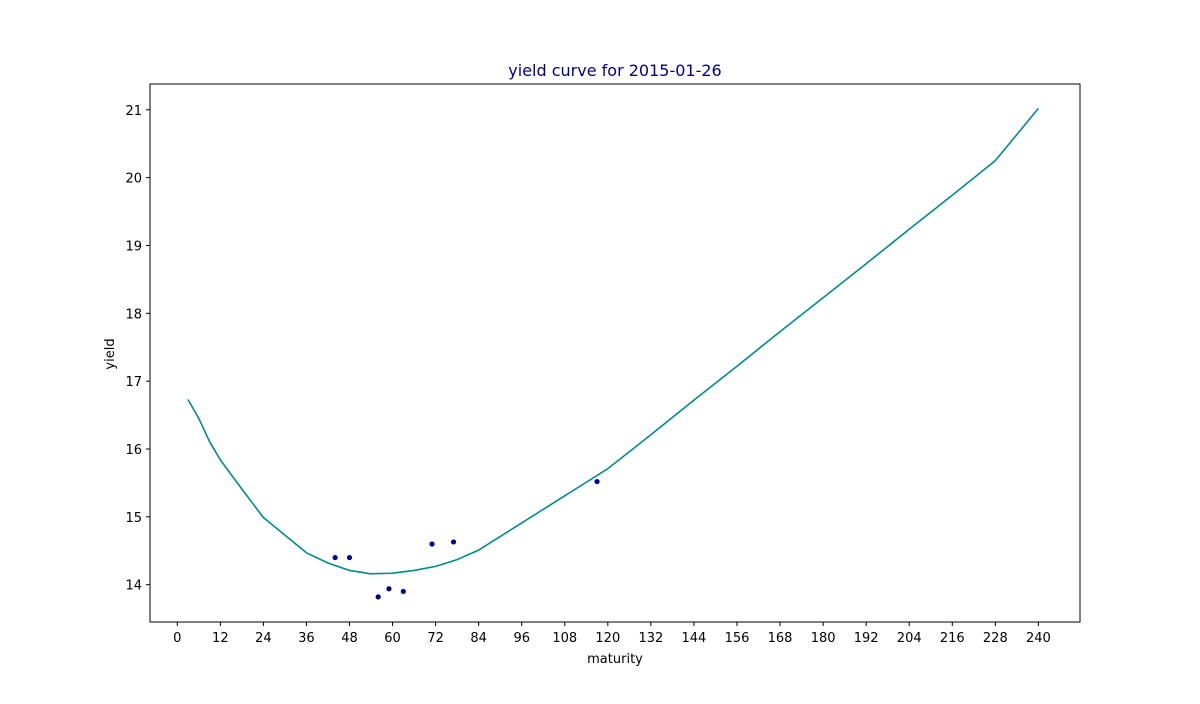 The width and height of the screenshot is (1200, 704). Describe the element at coordinates (1038, 638) in the screenshot. I see `x-tick-label: 240` at that location.